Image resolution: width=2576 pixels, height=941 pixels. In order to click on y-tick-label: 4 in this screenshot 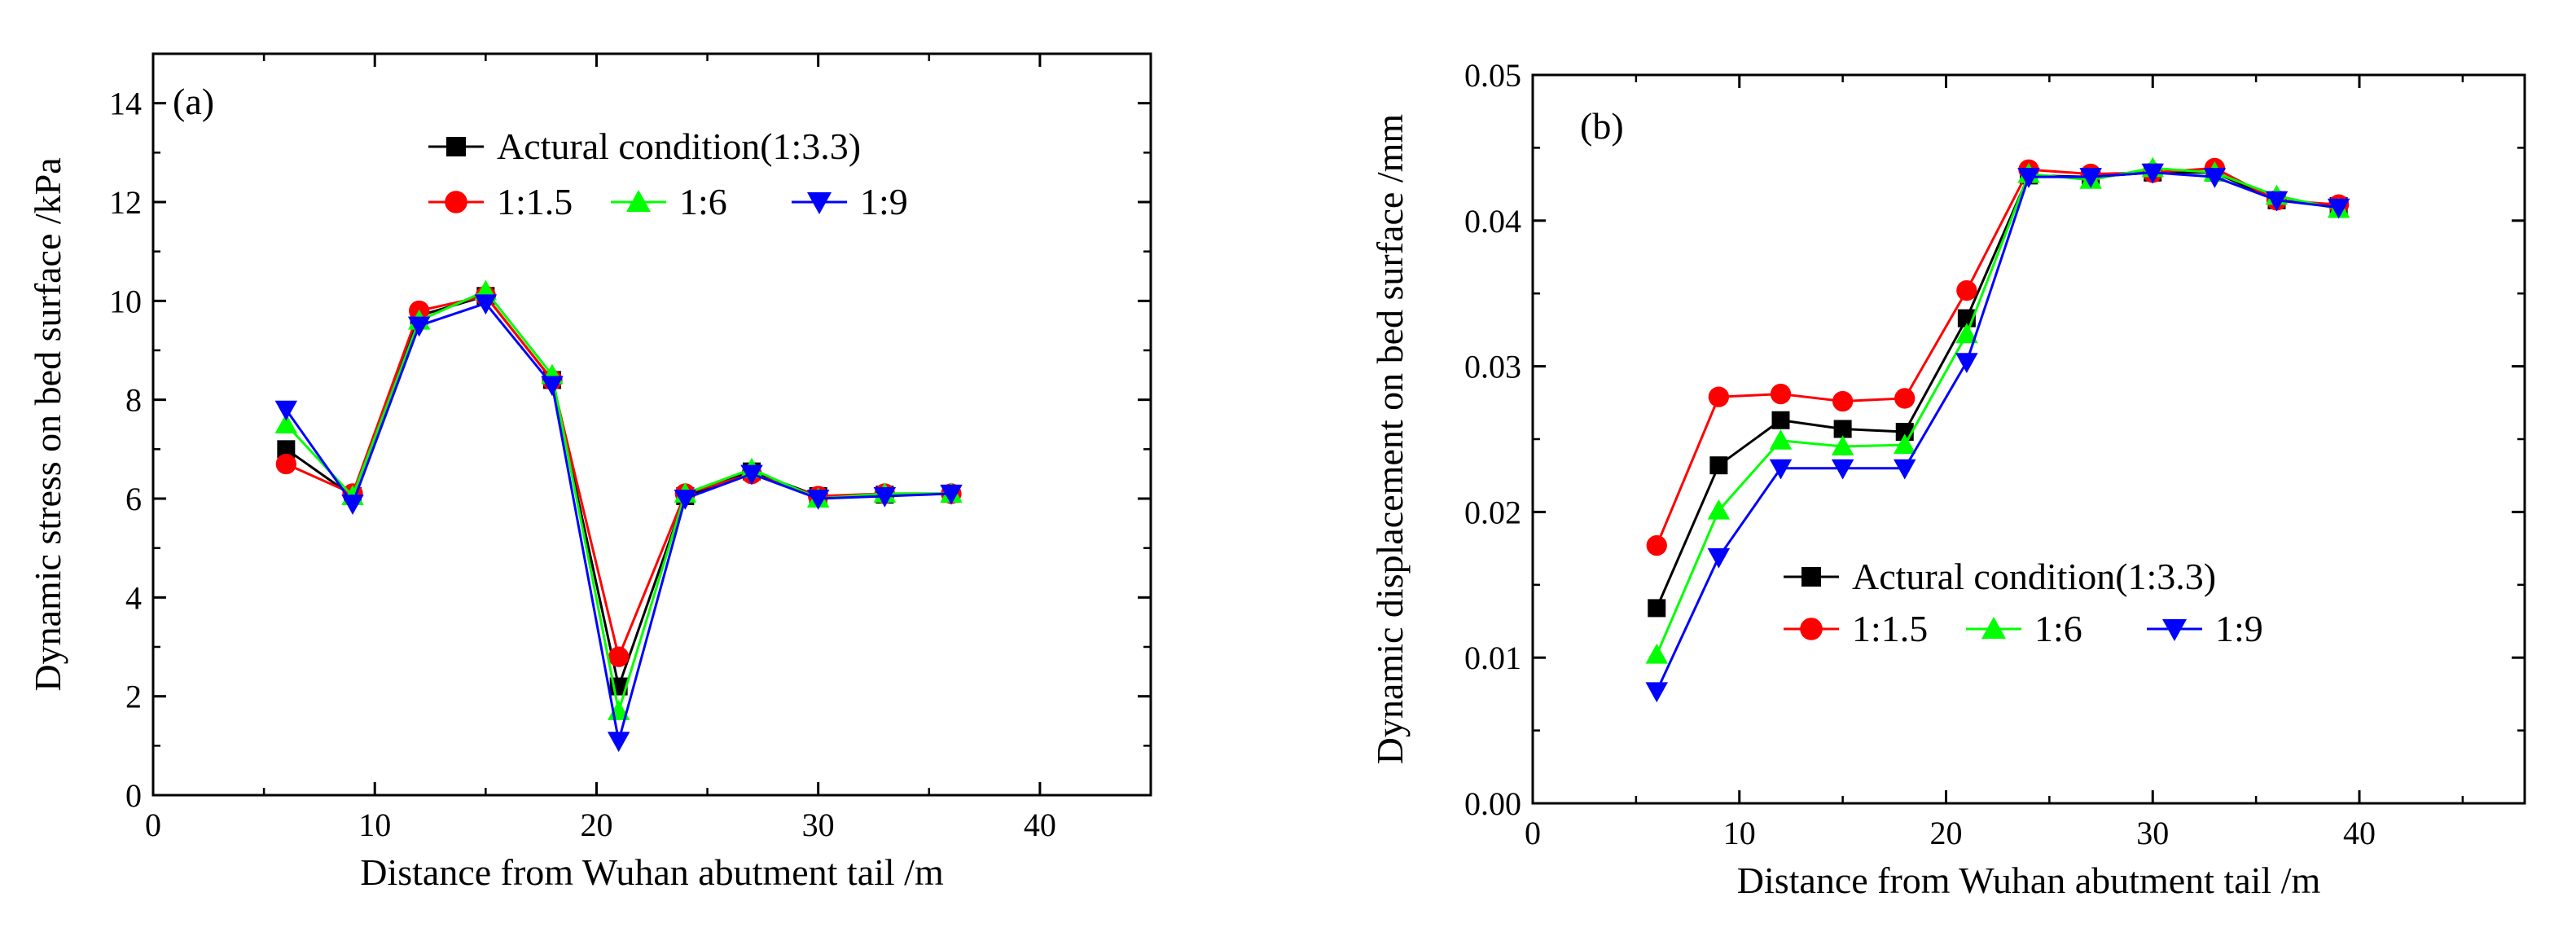, I will do `click(133, 597)`.